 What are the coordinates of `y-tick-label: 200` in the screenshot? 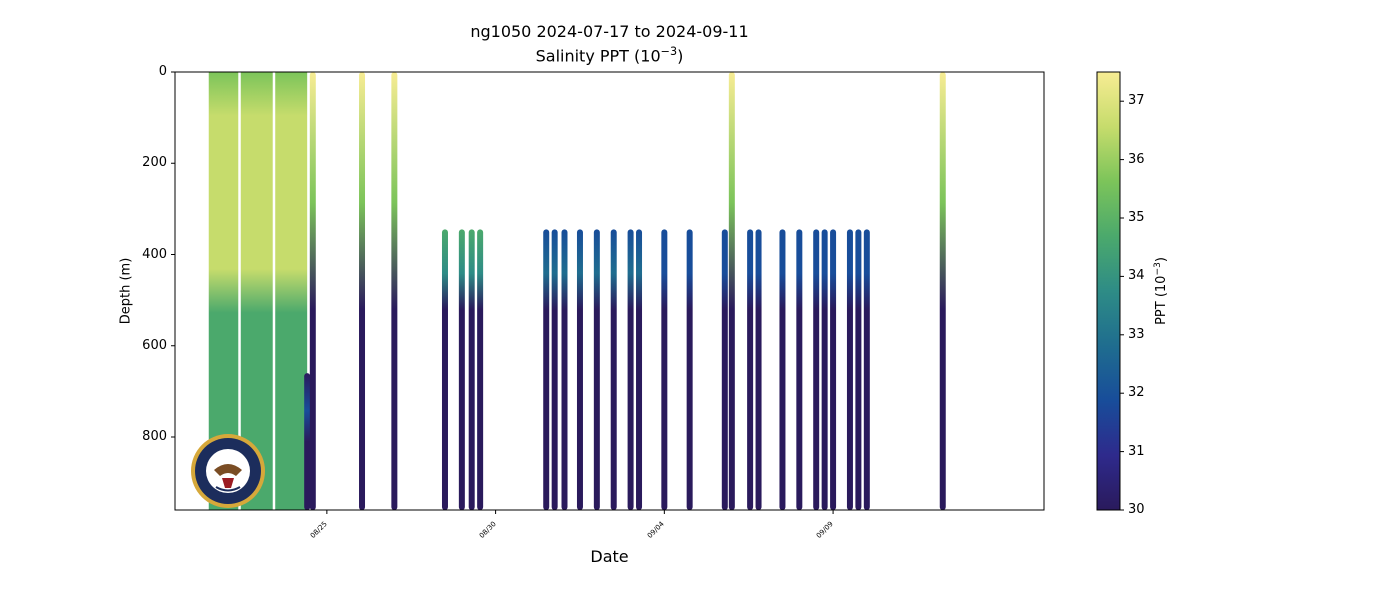 It's located at (154, 163).